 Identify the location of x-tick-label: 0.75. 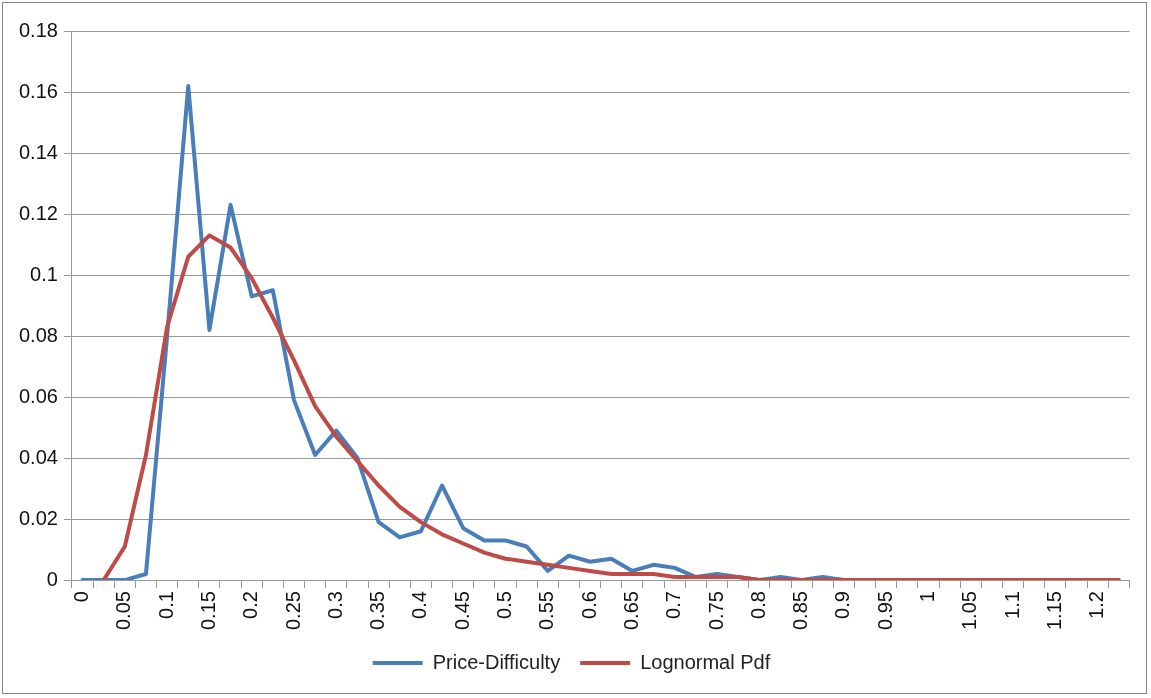
(715, 611).